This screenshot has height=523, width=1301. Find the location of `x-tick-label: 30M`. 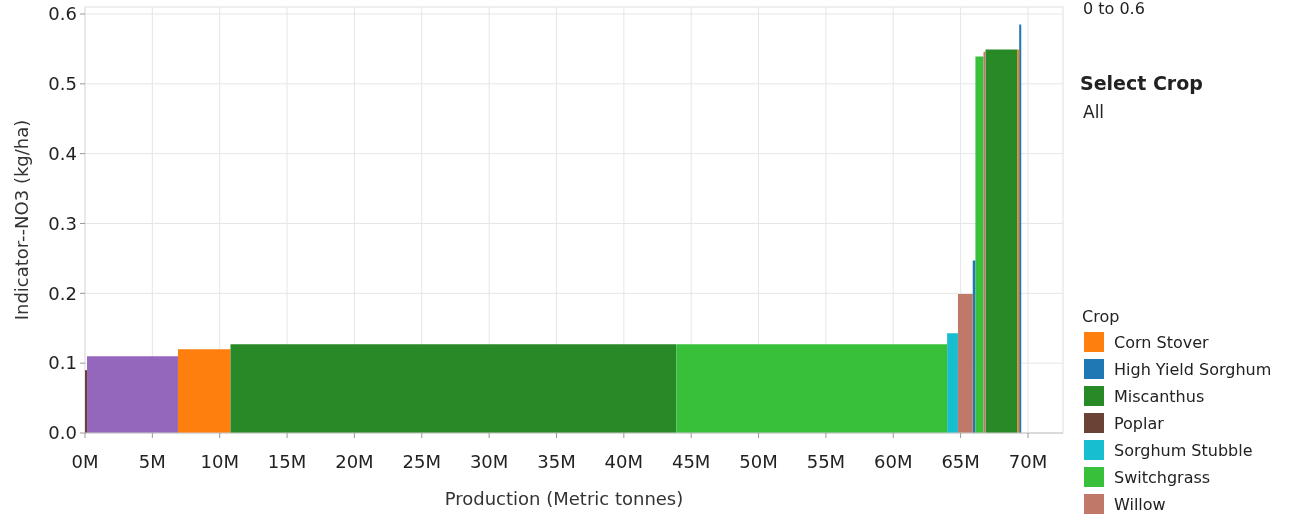

x-tick-label: 30M is located at coordinates (489, 461).